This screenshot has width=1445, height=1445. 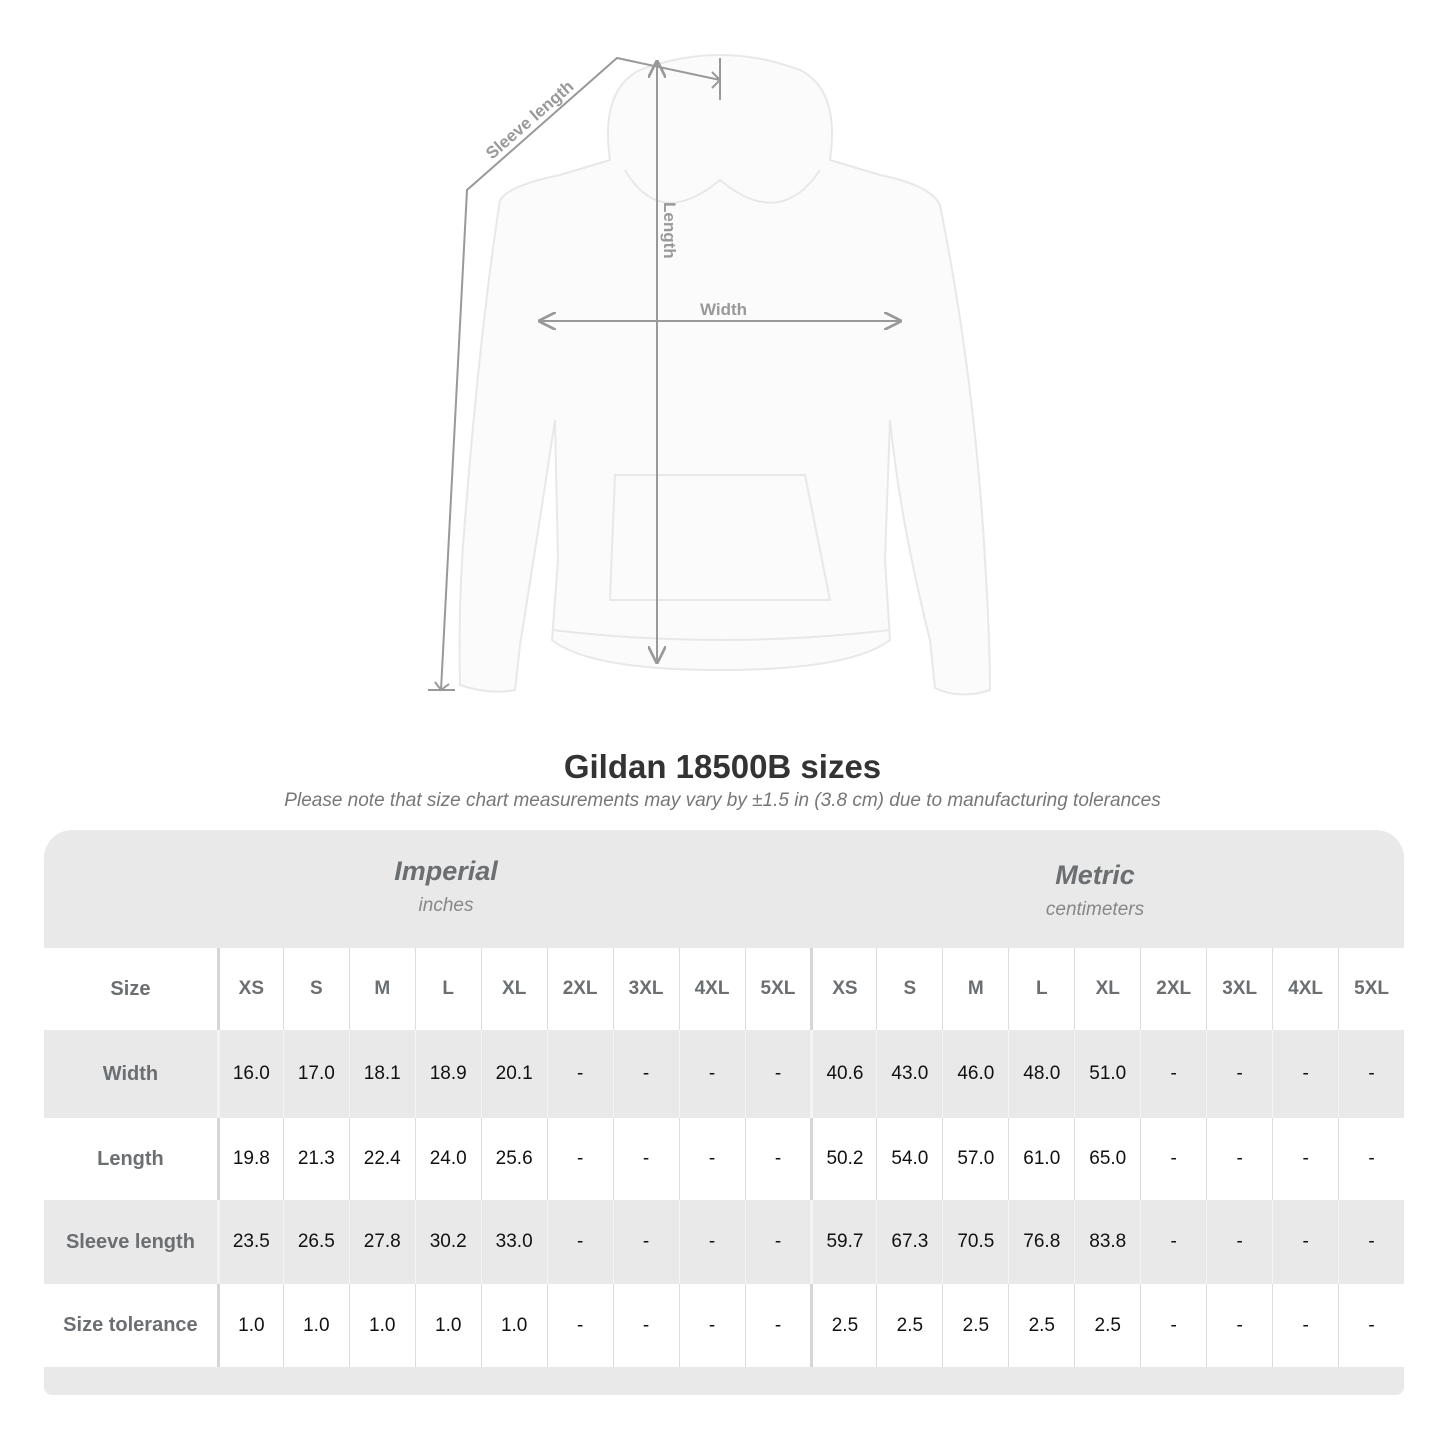 What do you see at coordinates (1107, 989) in the screenshot?
I see `metric-size-XL: XL` at bounding box center [1107, 989].